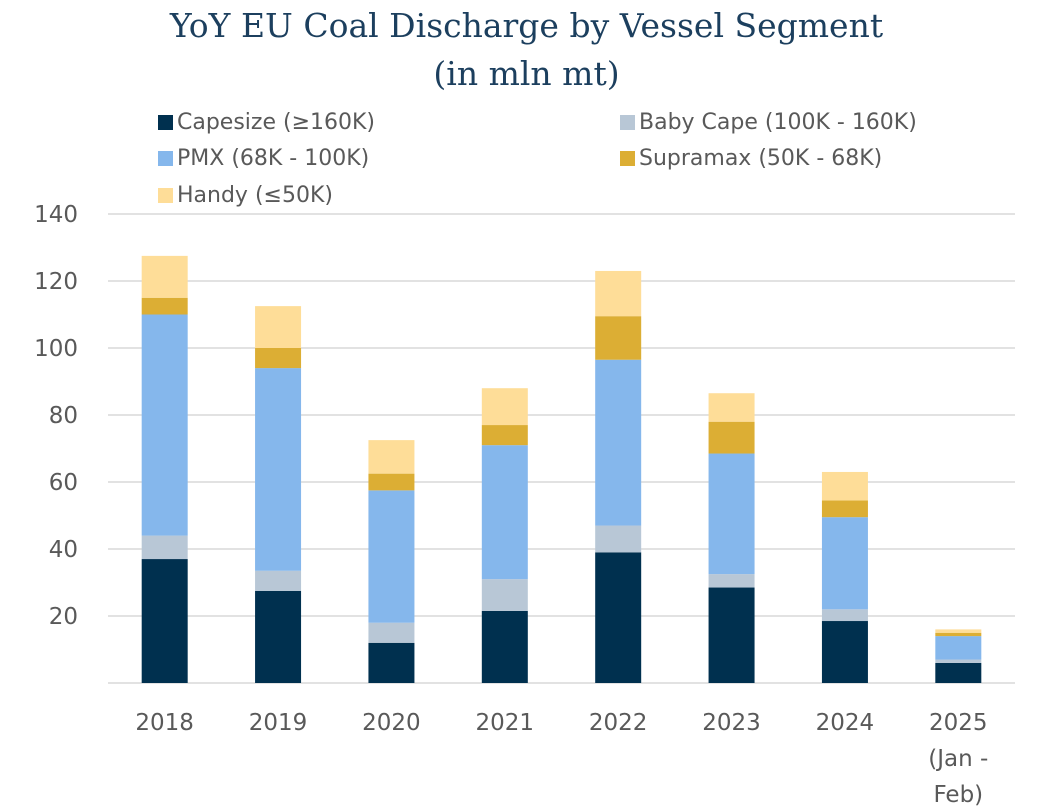 This screenshot has width=1053, height=811. Describe the element at coordinates (56, 282) in the screenshot. I see `y-tick-label: 120` at that location.